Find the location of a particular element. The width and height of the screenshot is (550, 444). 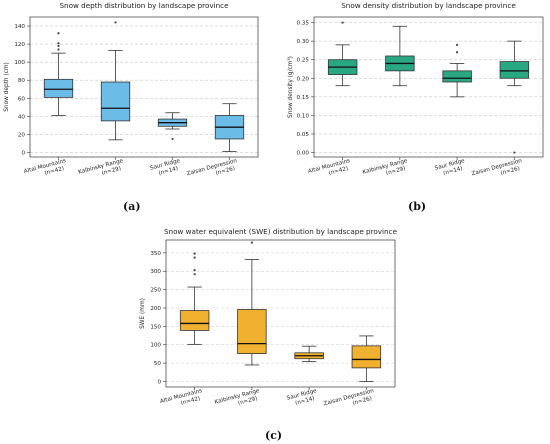

y-tick-label: 80 is located at coordinates (22, 81).